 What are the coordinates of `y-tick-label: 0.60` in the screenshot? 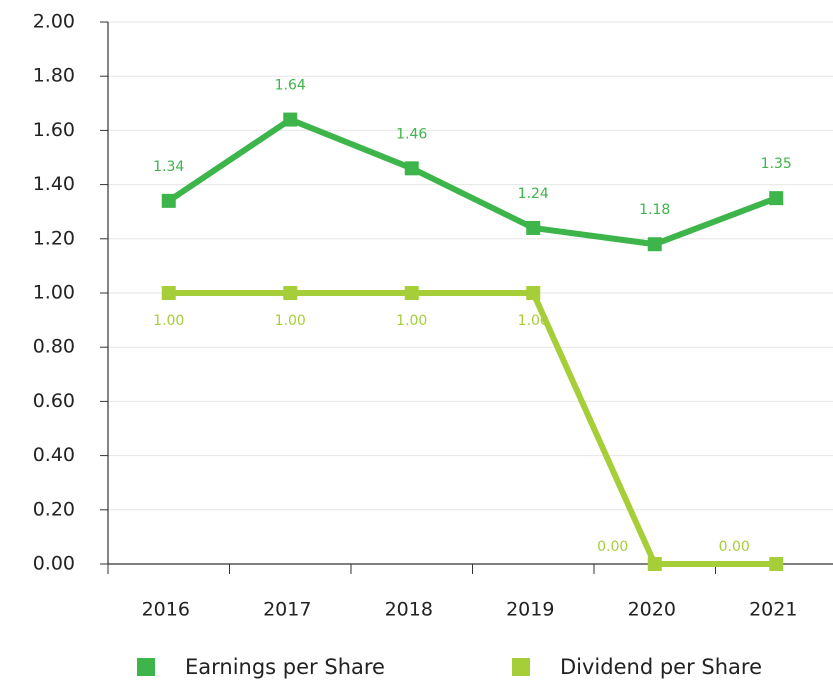 It's located at (54, 401).